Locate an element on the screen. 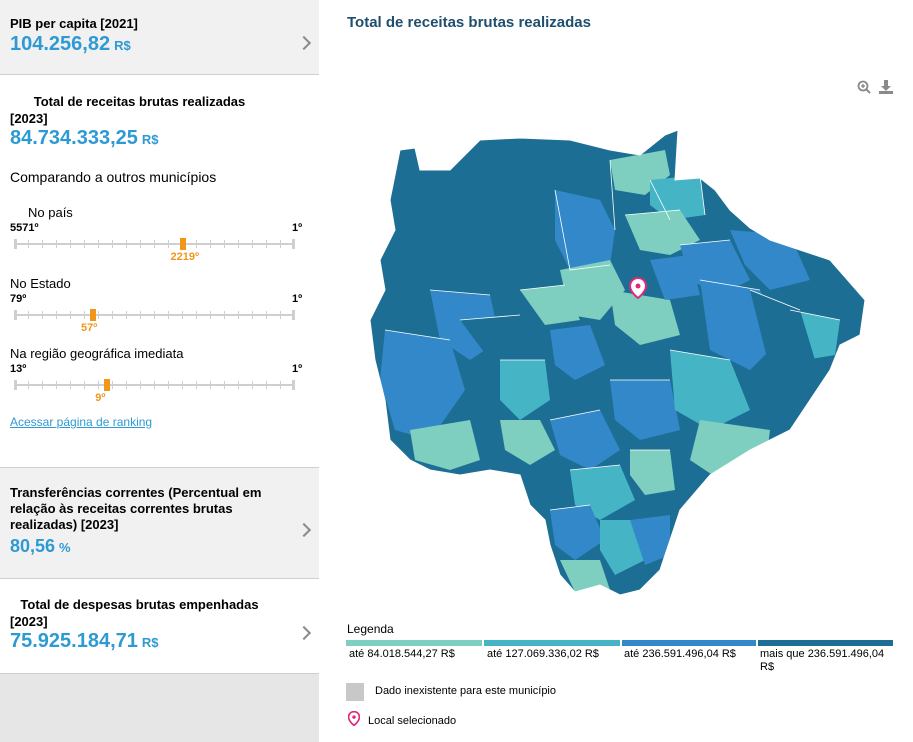  selected-location-label: Local selecionado is located at coordinates (412, 721).